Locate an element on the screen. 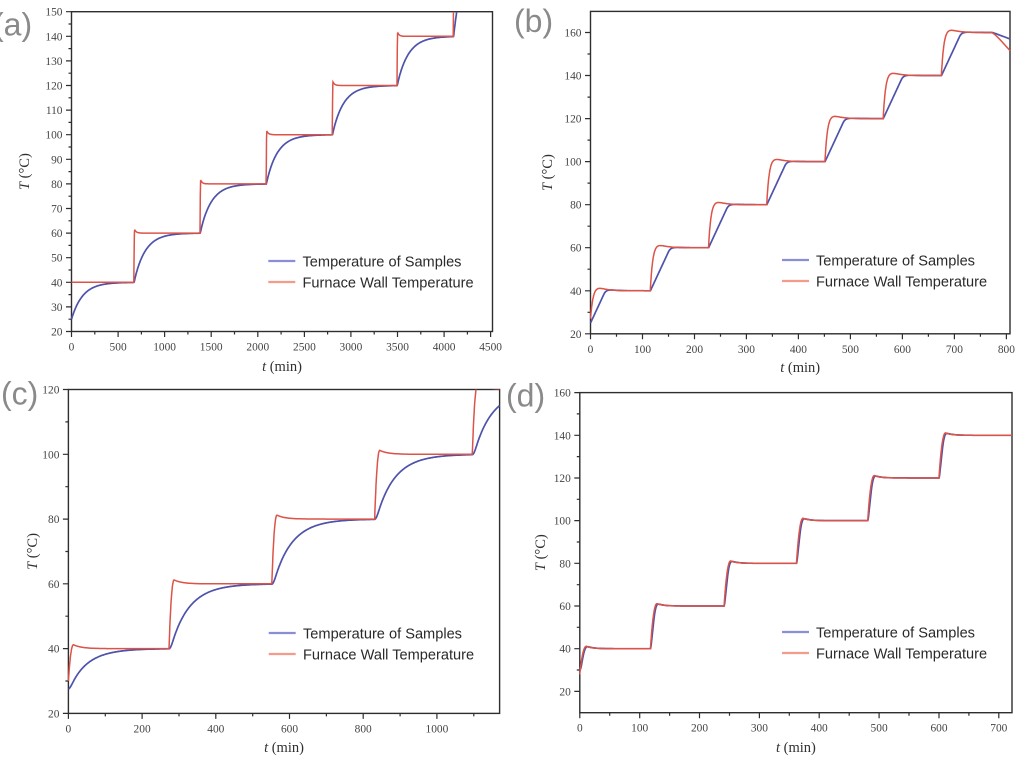  svg-text: (b) is located at coordinates (533, 21).